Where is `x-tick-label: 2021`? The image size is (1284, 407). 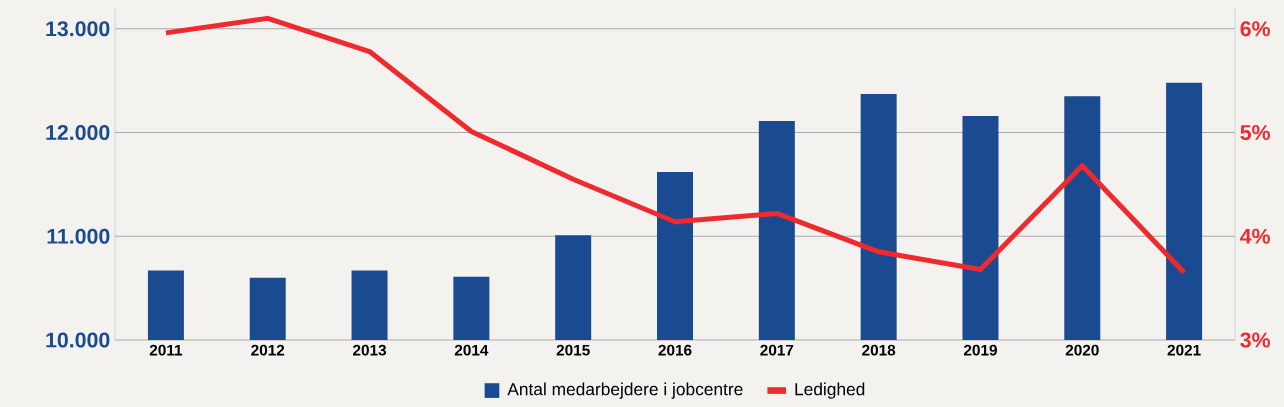 x-tick-label: 2021 is located at coordinates (1184, 350).